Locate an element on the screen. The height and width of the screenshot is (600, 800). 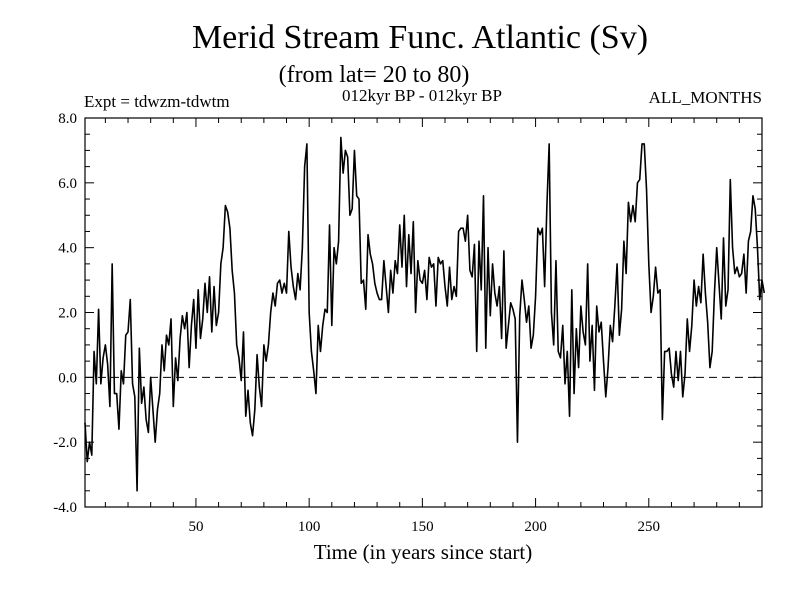
y-tick-label: 2.0 is located at coordinates (67, 314).